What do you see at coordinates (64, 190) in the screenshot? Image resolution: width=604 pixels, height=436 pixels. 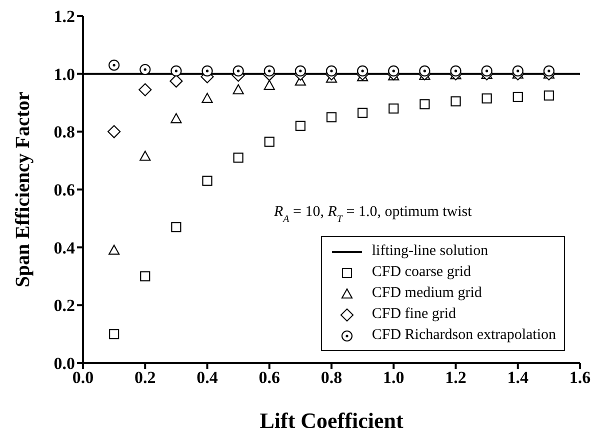 I see `y-tick-label: 0.6` at bounding box center [64, 190].